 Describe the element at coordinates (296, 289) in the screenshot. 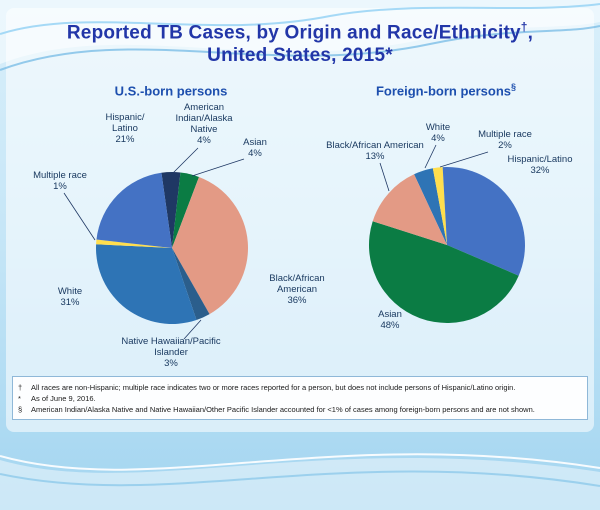

I see `pie-label-black-african-american: Black/African American 36%` at that location.